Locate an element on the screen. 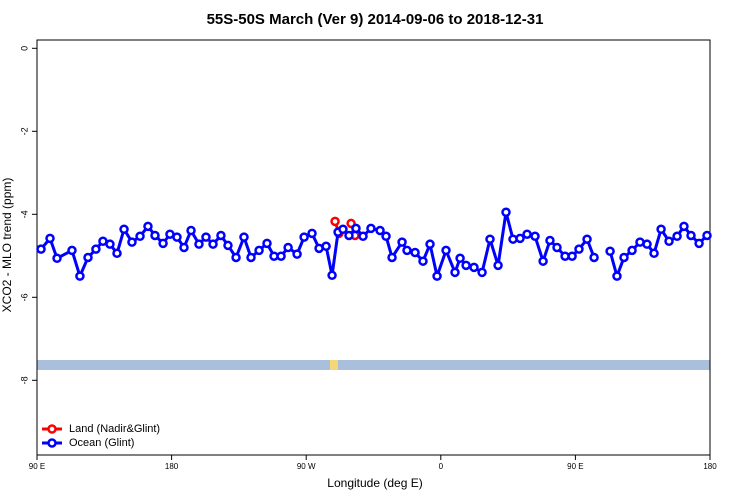 The width and height of the screenshot is (750, 500). y-tick-label: -2 is located at coordinates (24, 131).